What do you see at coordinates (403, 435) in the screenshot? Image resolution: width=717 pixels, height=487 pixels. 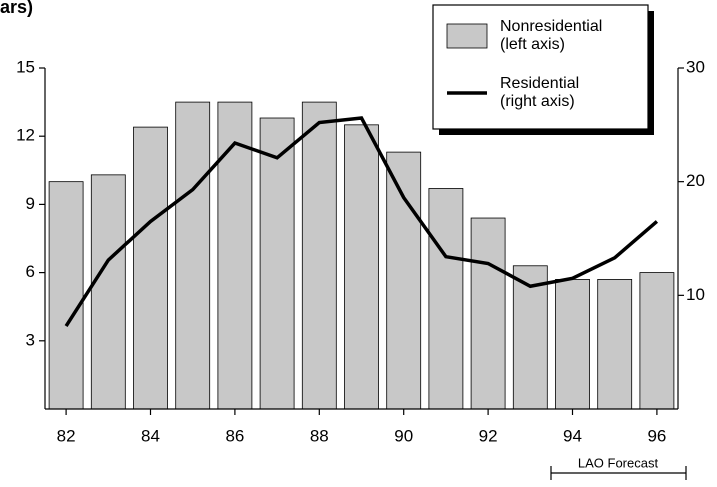 I see `x-tick-label: 90` at bounding box center [403, 435].